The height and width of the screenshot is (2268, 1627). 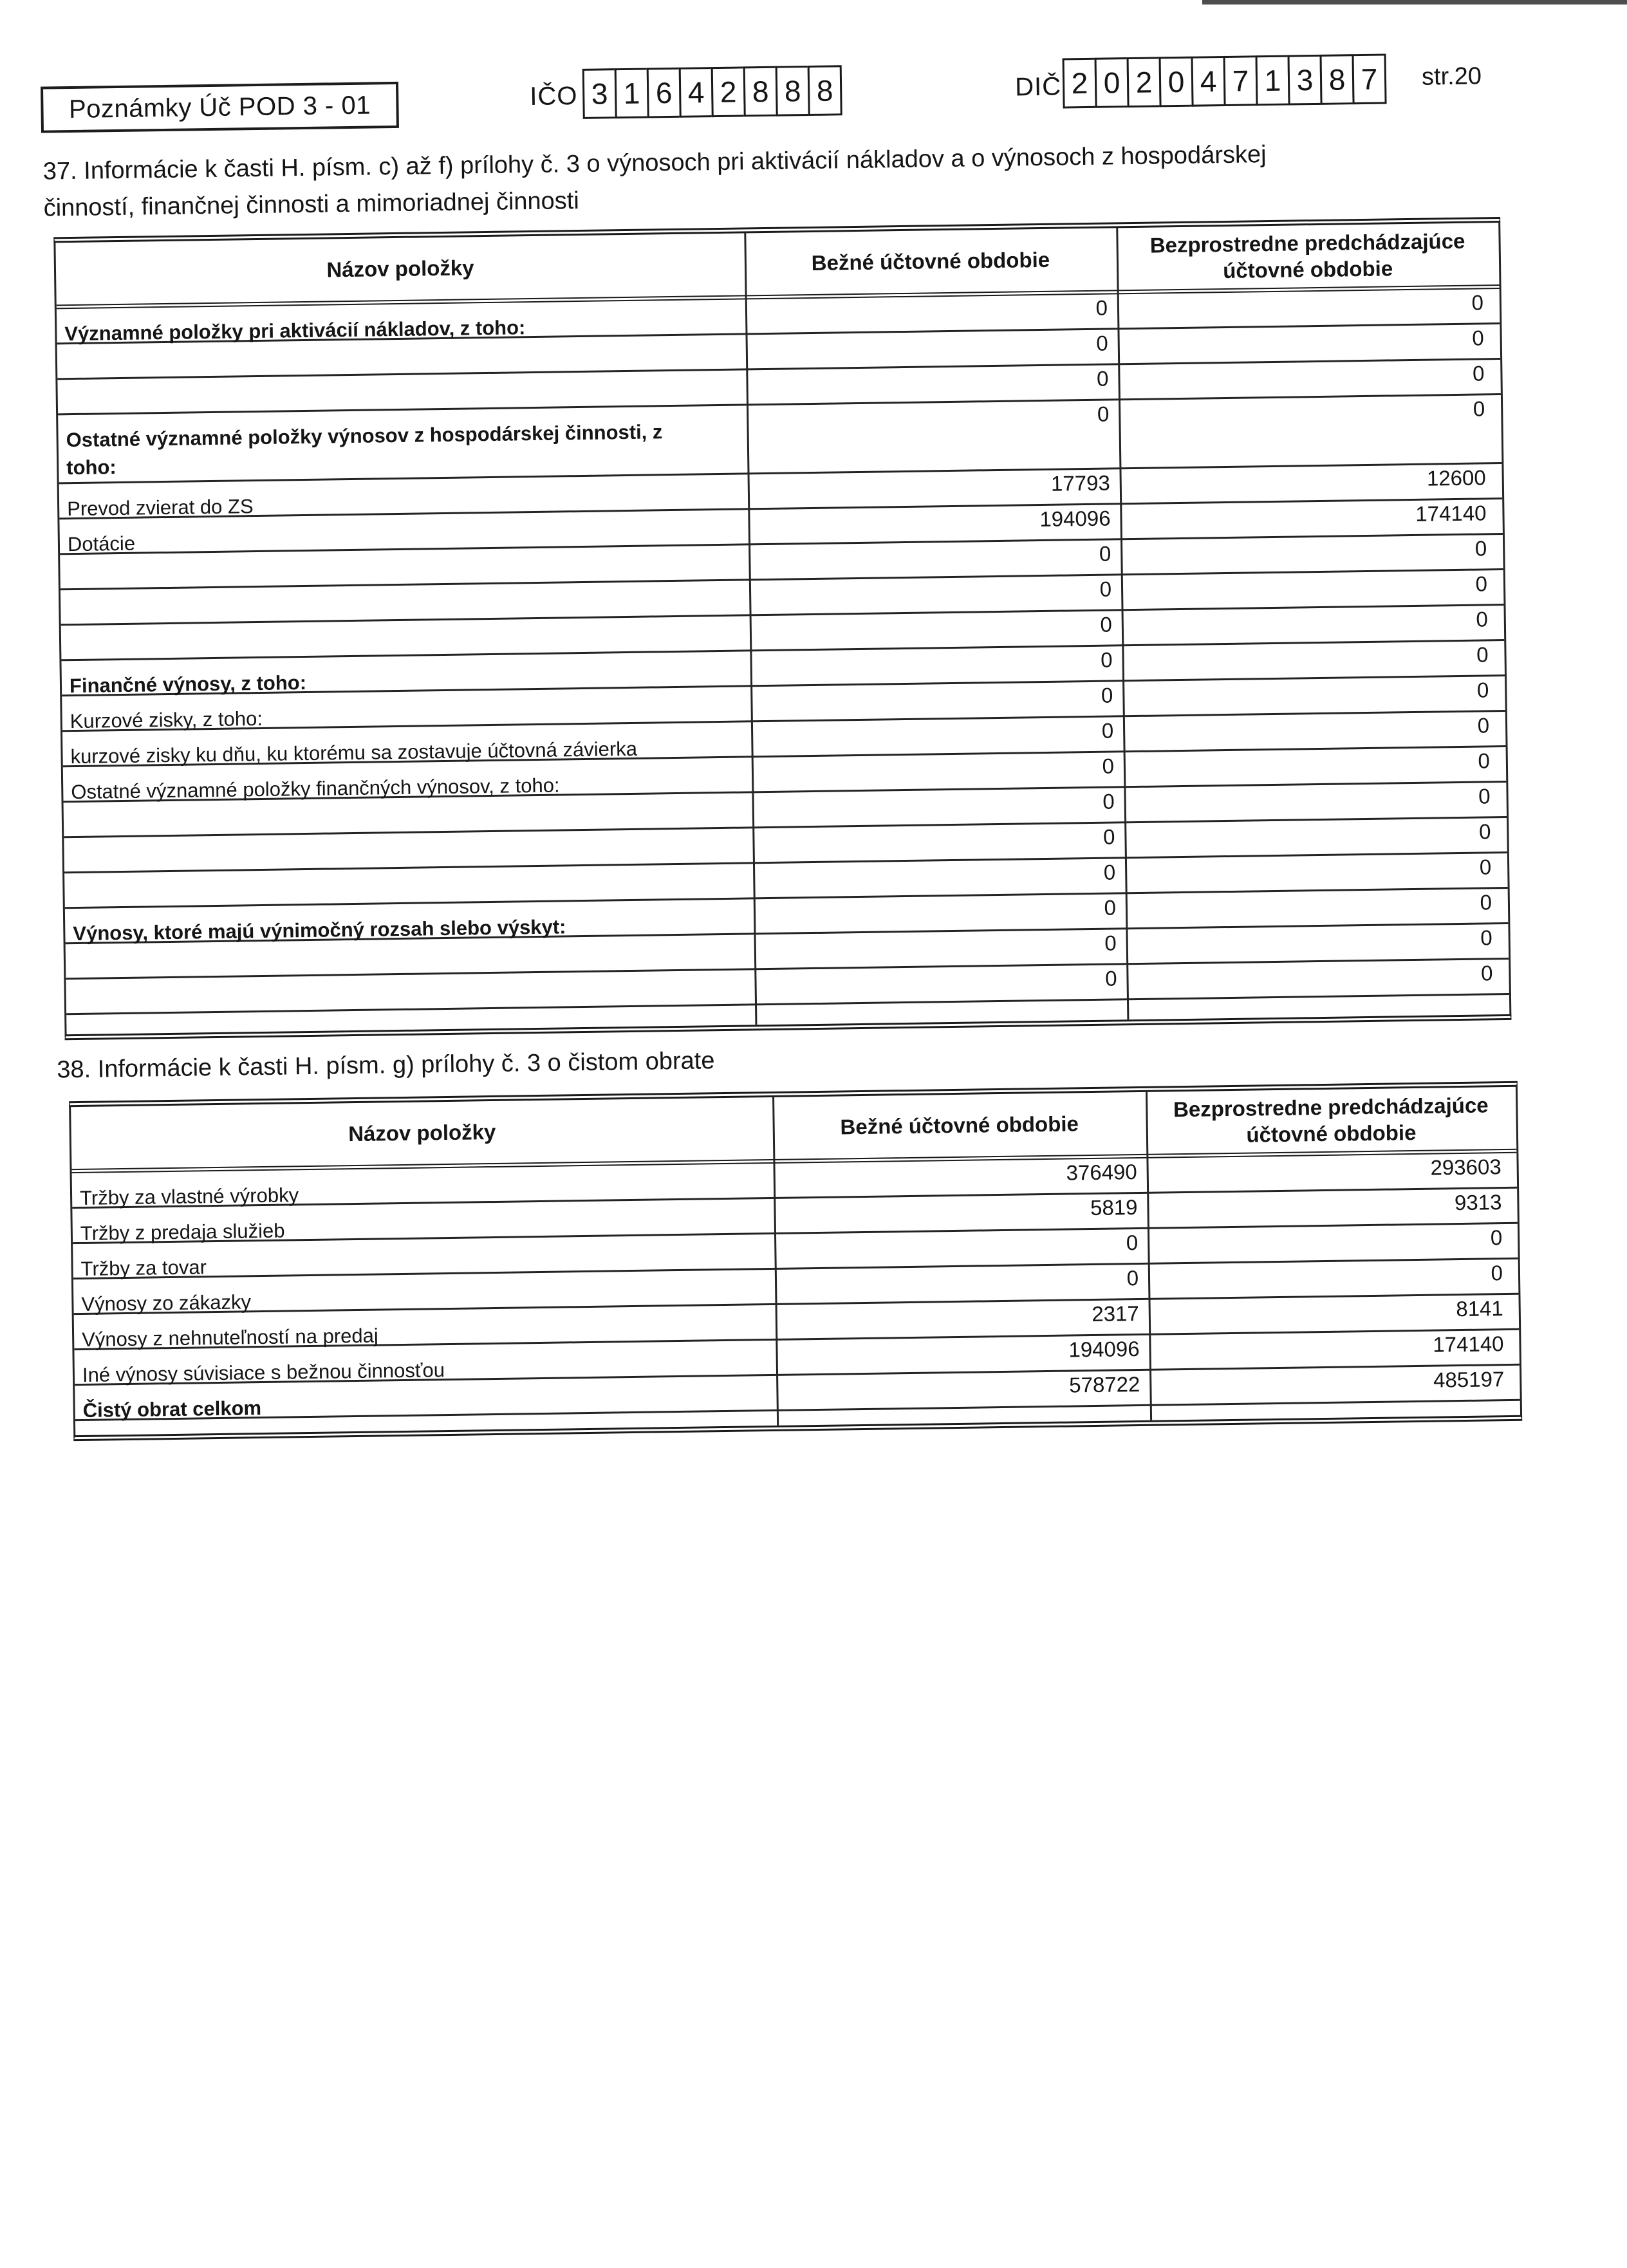 I want to click on ico-digit-boxes: 3 1 6 4 2 8 8 8, so click(x=712, y=92).